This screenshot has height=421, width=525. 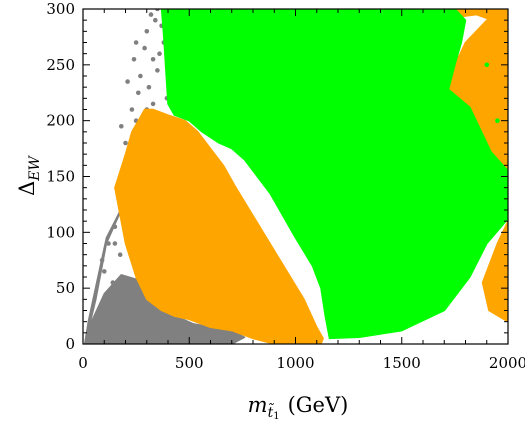 What do you see at coordinates (83, 363) in the screenshot?
I see `x-tick-label-0: 0` at bounding box center [83, 363].